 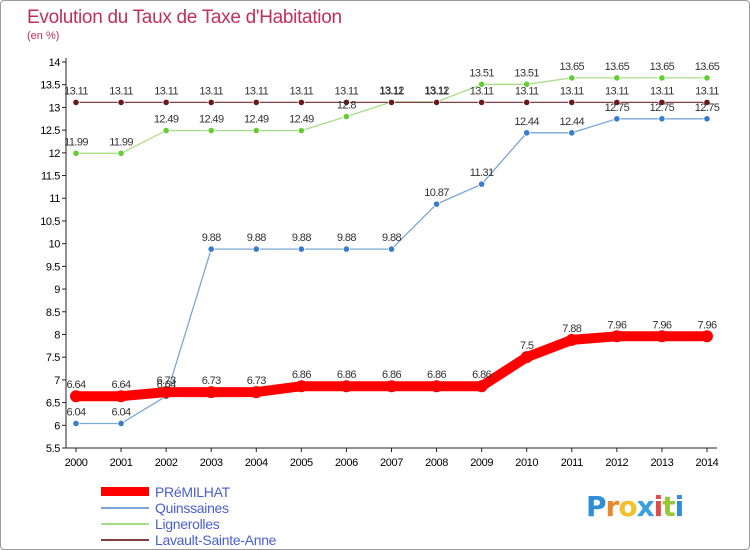 What do you see at coordinates (612, 506) in the screenshot?
I see `logo-letter: r` at bounding box center [612, 506].